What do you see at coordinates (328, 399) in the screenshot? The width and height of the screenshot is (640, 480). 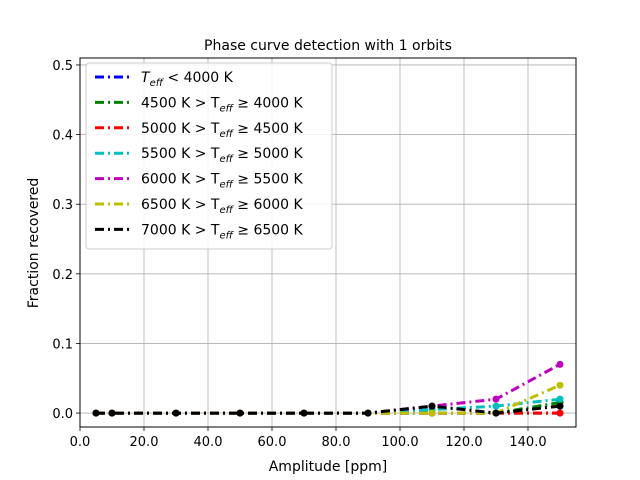 I see `series-line` at bounding box center [328, 399].